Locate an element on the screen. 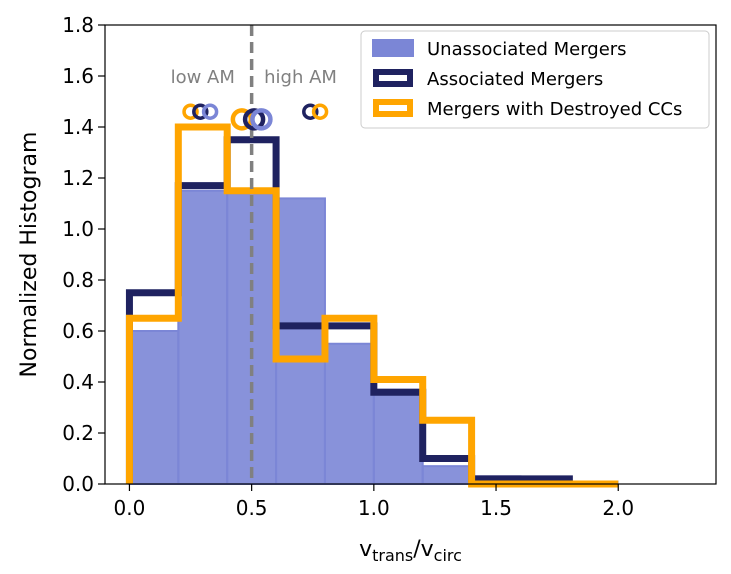  y-tick-label: 0.6 is located at coordinates (78, 331).